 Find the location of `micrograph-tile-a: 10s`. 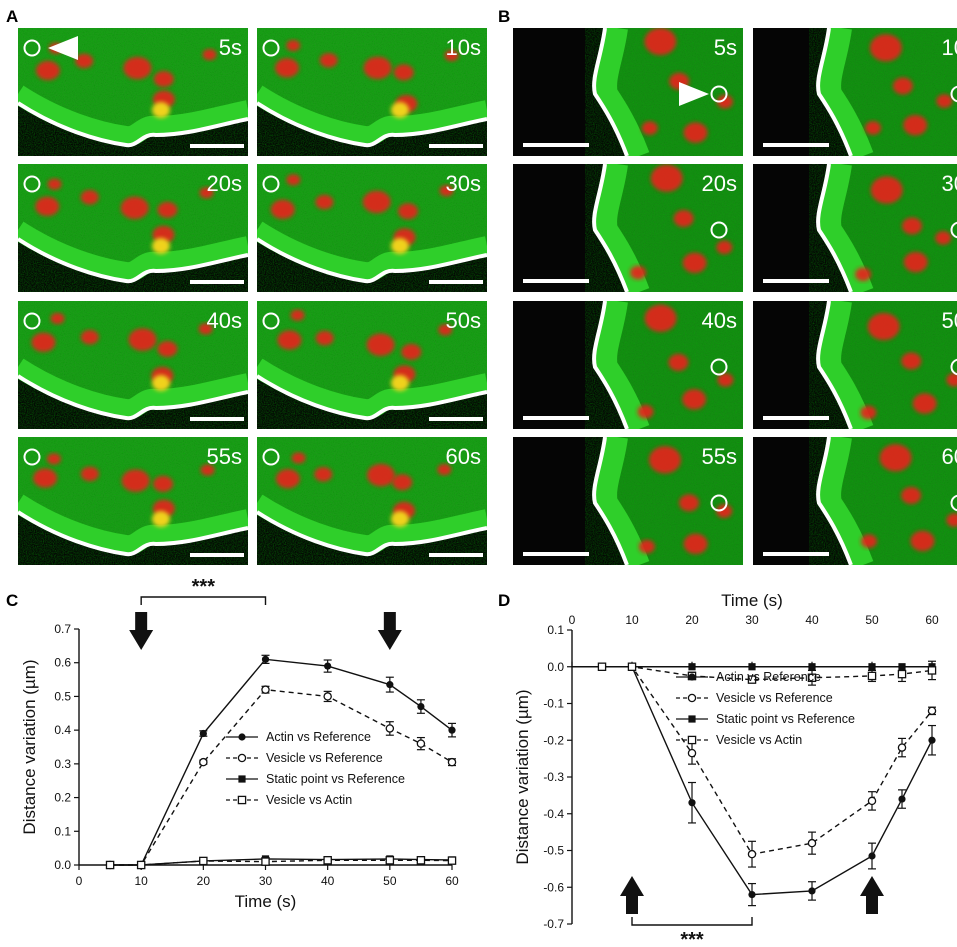

micrograph-tile-a: 10s is located at coordinates (372, 92).